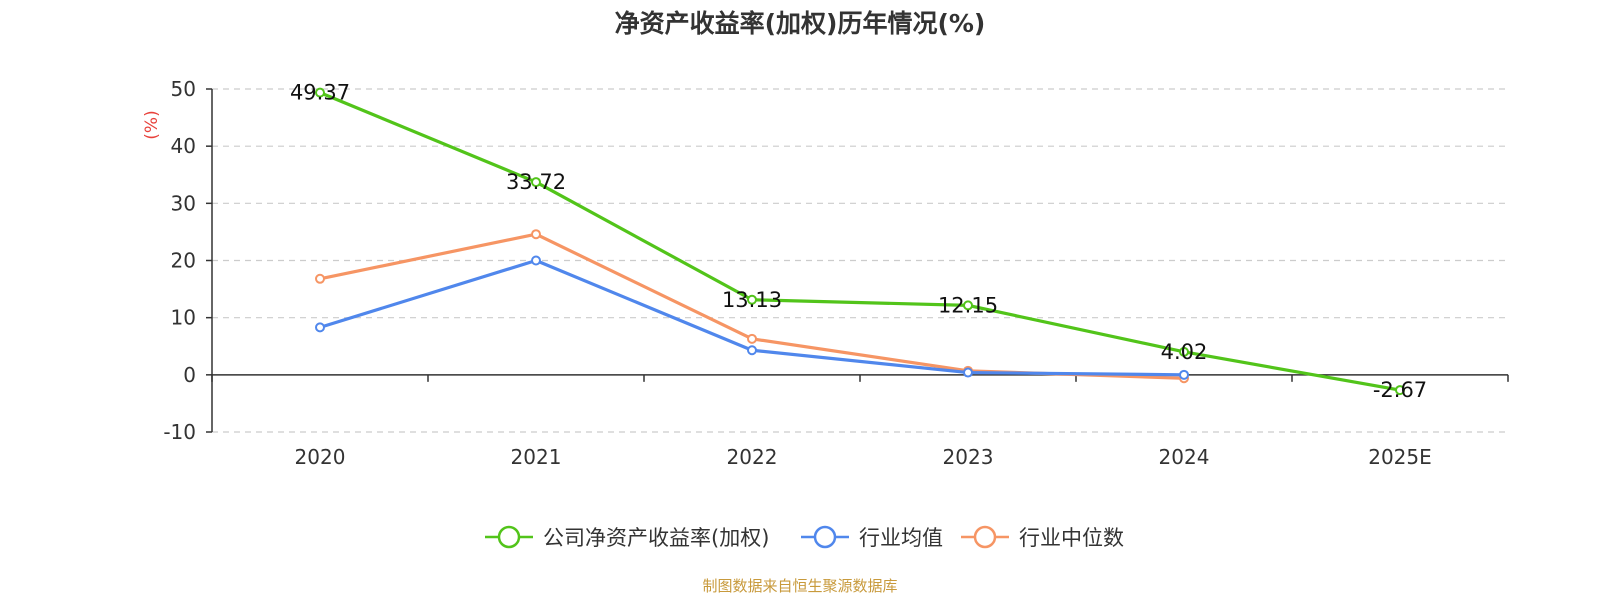  I want to click on data-label: -2.67, so click(1400, 390).